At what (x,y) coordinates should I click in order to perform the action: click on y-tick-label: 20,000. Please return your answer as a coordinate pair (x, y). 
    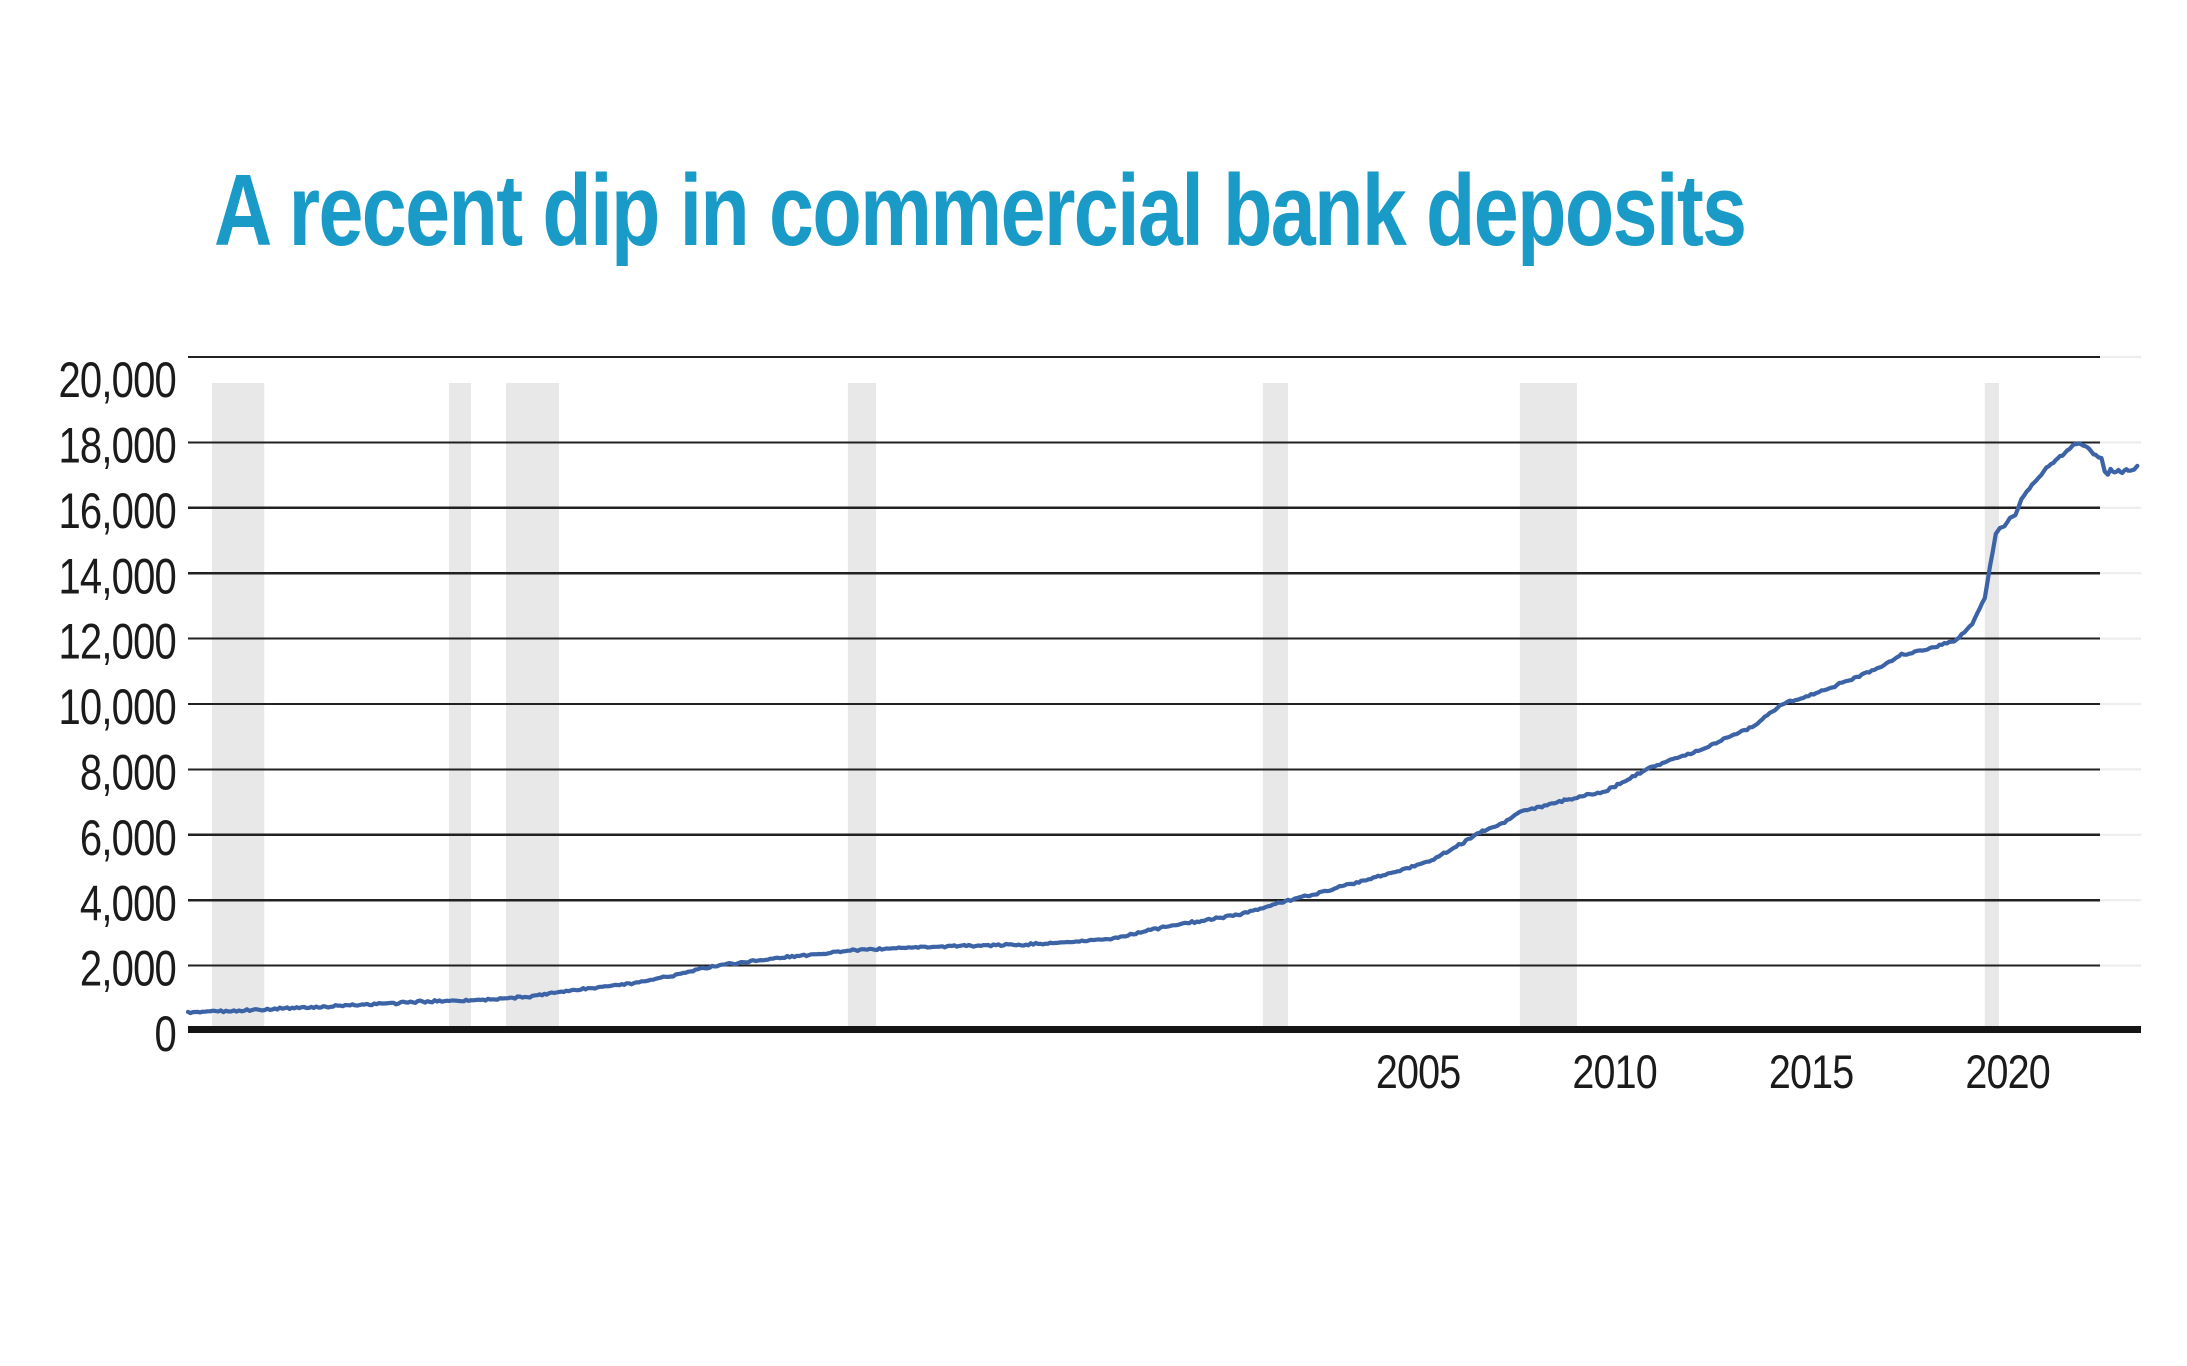
    Looking at the image, I should click on (117, 380).